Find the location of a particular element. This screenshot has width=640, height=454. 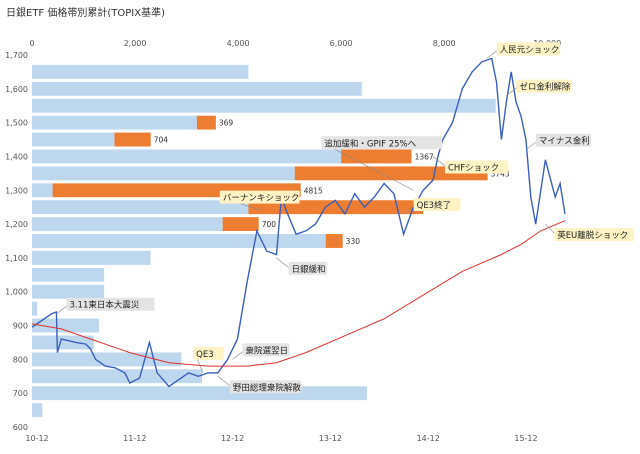

annotation-label: 衆院選翌日 is located at coordinates (266, 350).